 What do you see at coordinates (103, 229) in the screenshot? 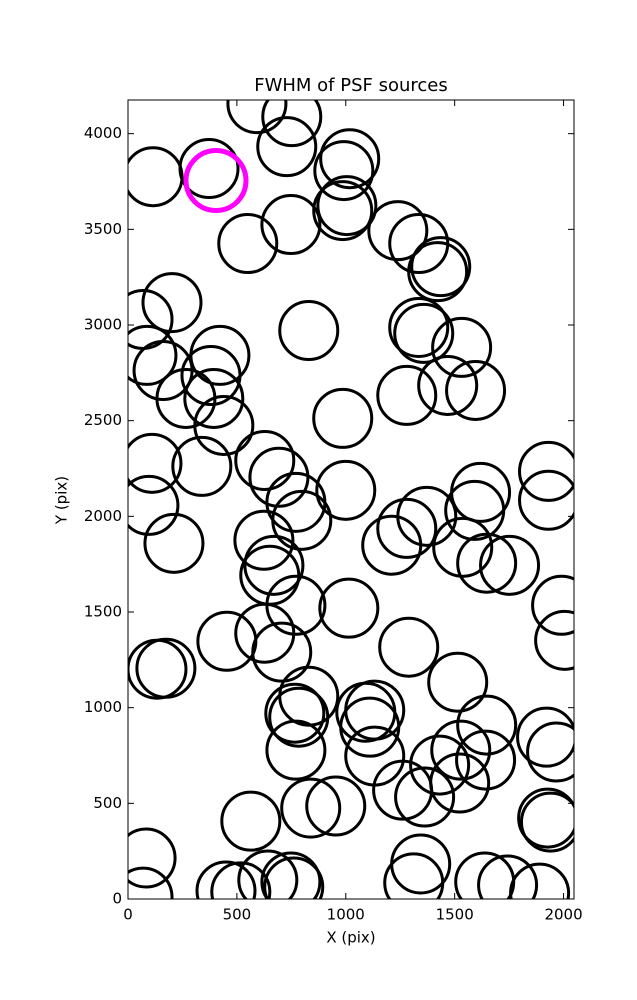
I see `y-tick-label: 3500` at bounding box center [103, 229].